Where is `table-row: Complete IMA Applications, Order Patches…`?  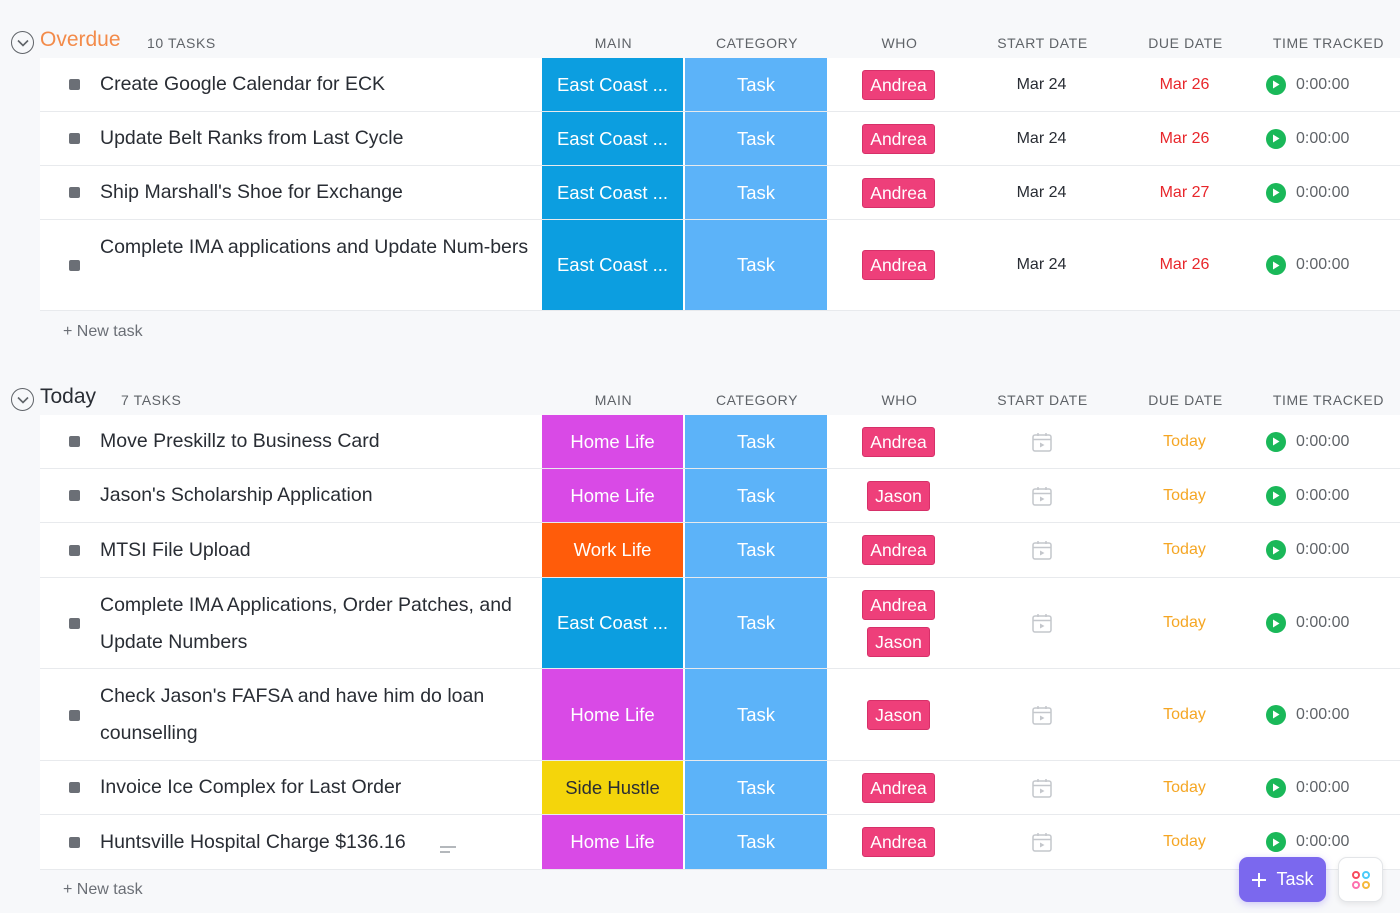
table-row: Complete IMA Applications, Order Patches… is located at coordinates (720, 623).